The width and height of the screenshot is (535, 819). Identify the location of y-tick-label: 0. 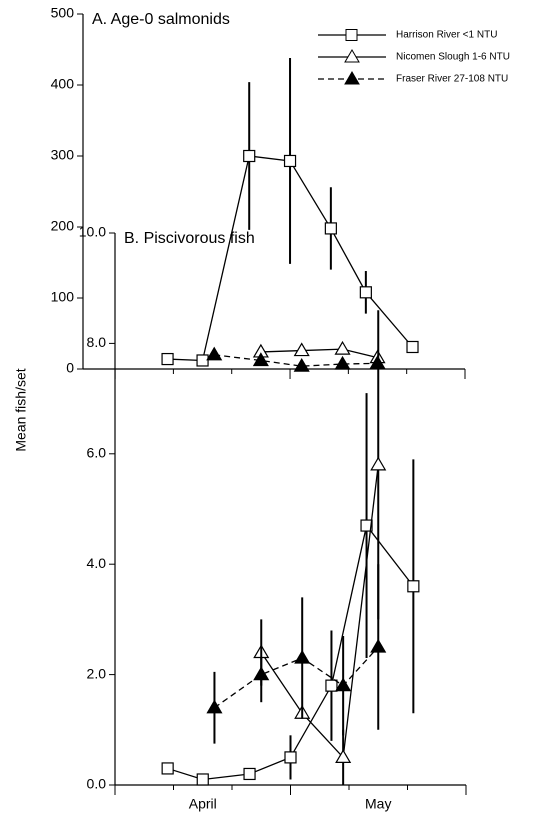
(70, 368).